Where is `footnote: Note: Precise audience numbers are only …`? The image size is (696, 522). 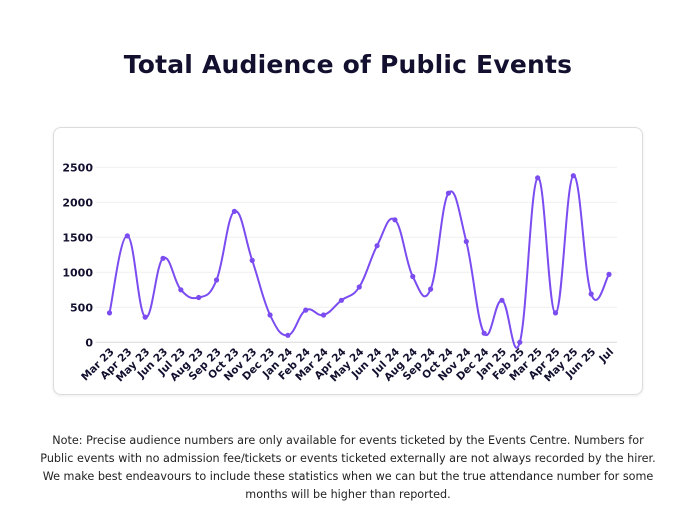 footnote: Note: Precise audience numbers are only … is located at coordinates (348, 467).